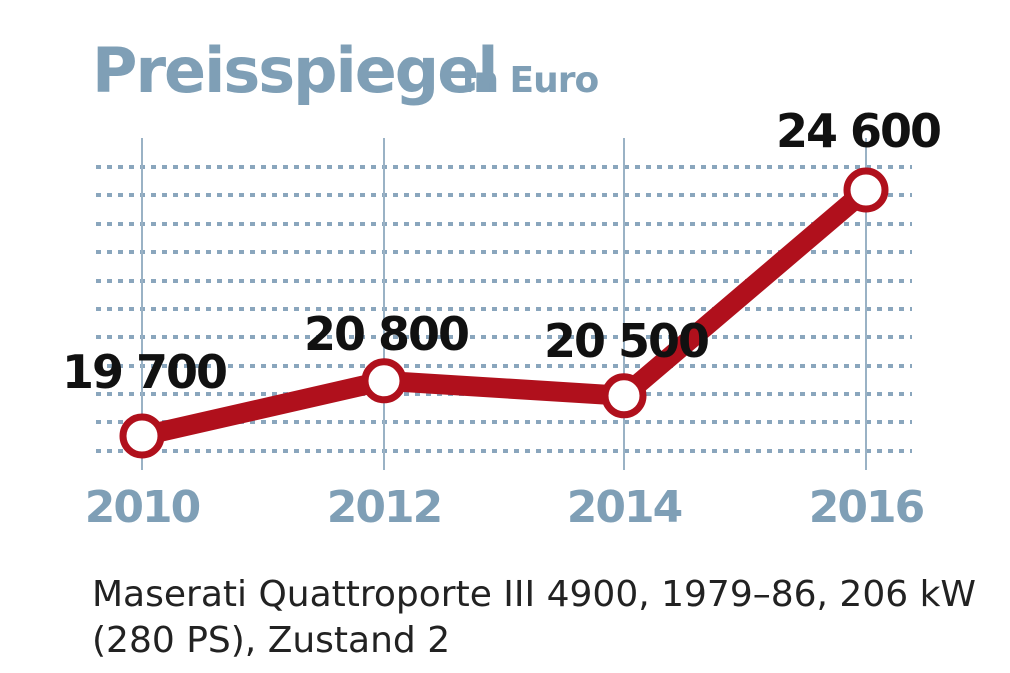  Describe the element at coordinates (142, 507) in the screenshot. I see `x-tick-2010: 2010` at that location.